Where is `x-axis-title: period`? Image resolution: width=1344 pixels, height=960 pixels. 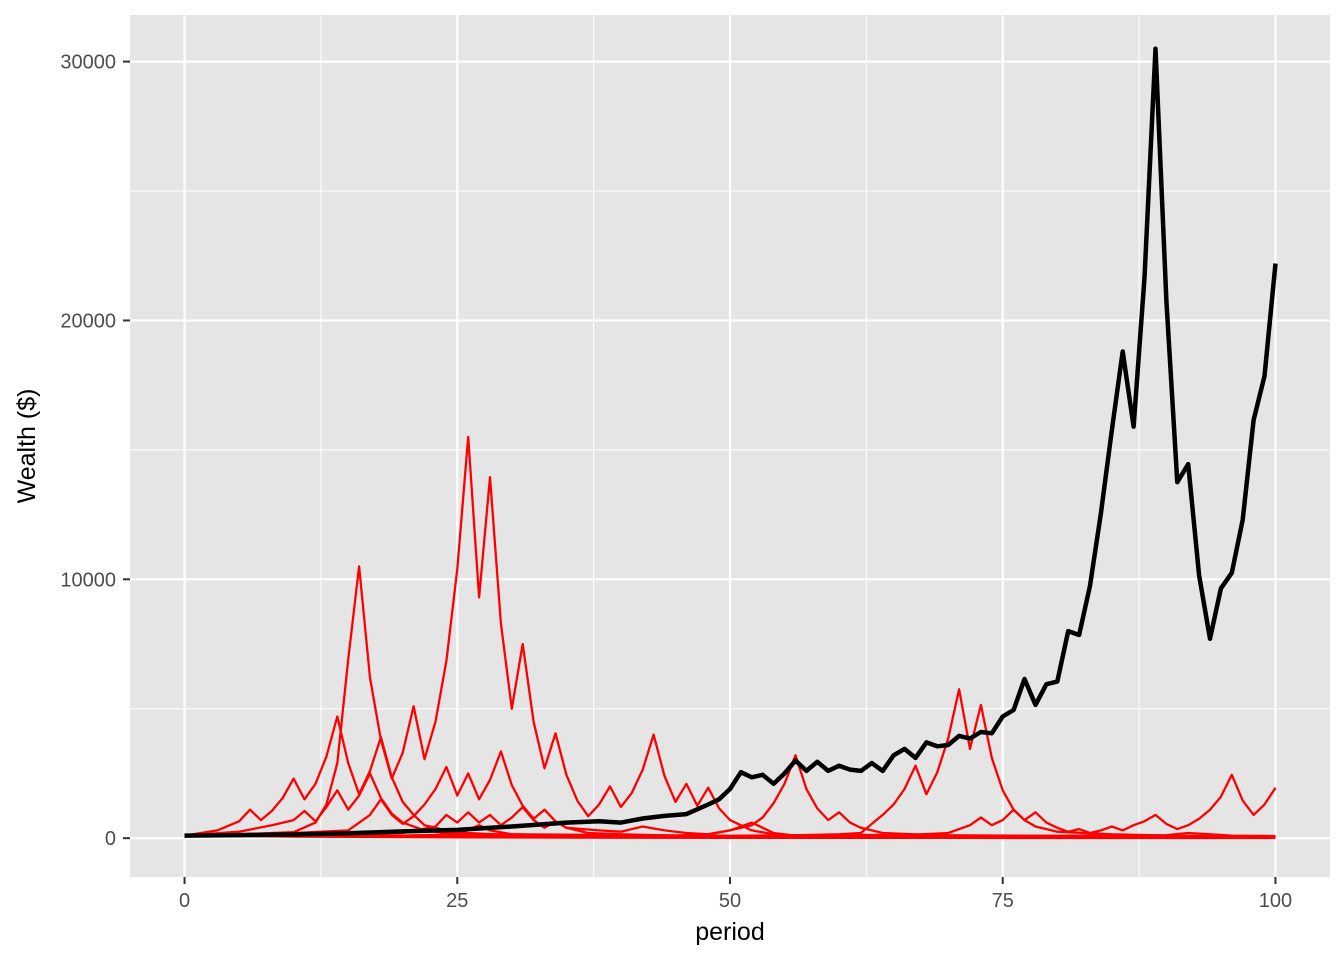
x-axis-title: period is located at coordinates (730, 932).